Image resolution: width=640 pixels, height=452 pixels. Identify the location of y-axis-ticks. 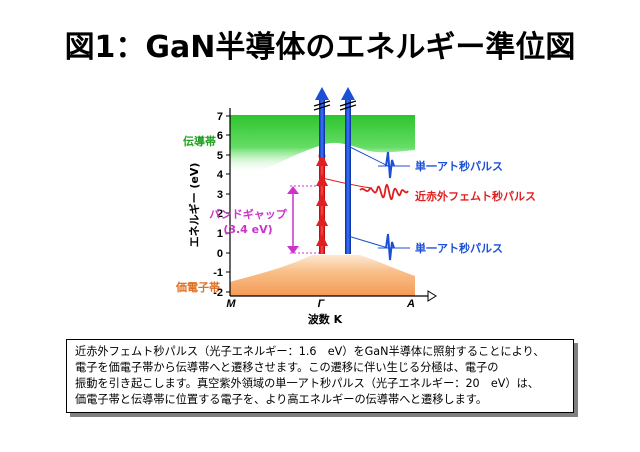
(228, 204).